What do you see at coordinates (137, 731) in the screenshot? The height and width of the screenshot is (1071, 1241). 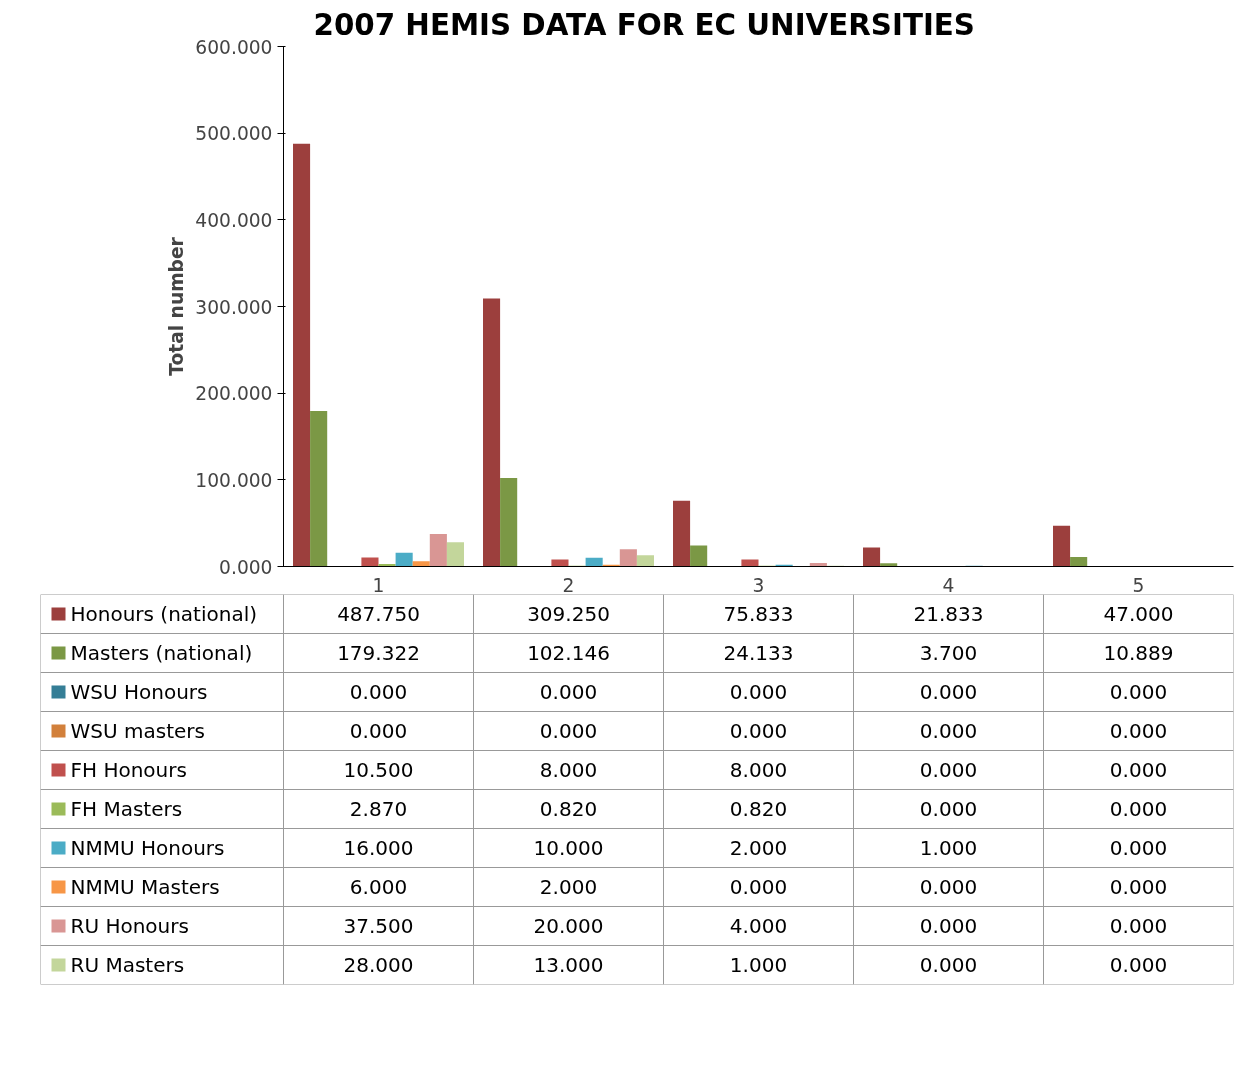 I see `legend-label: WSU masters` at bounding box center [137, 731].